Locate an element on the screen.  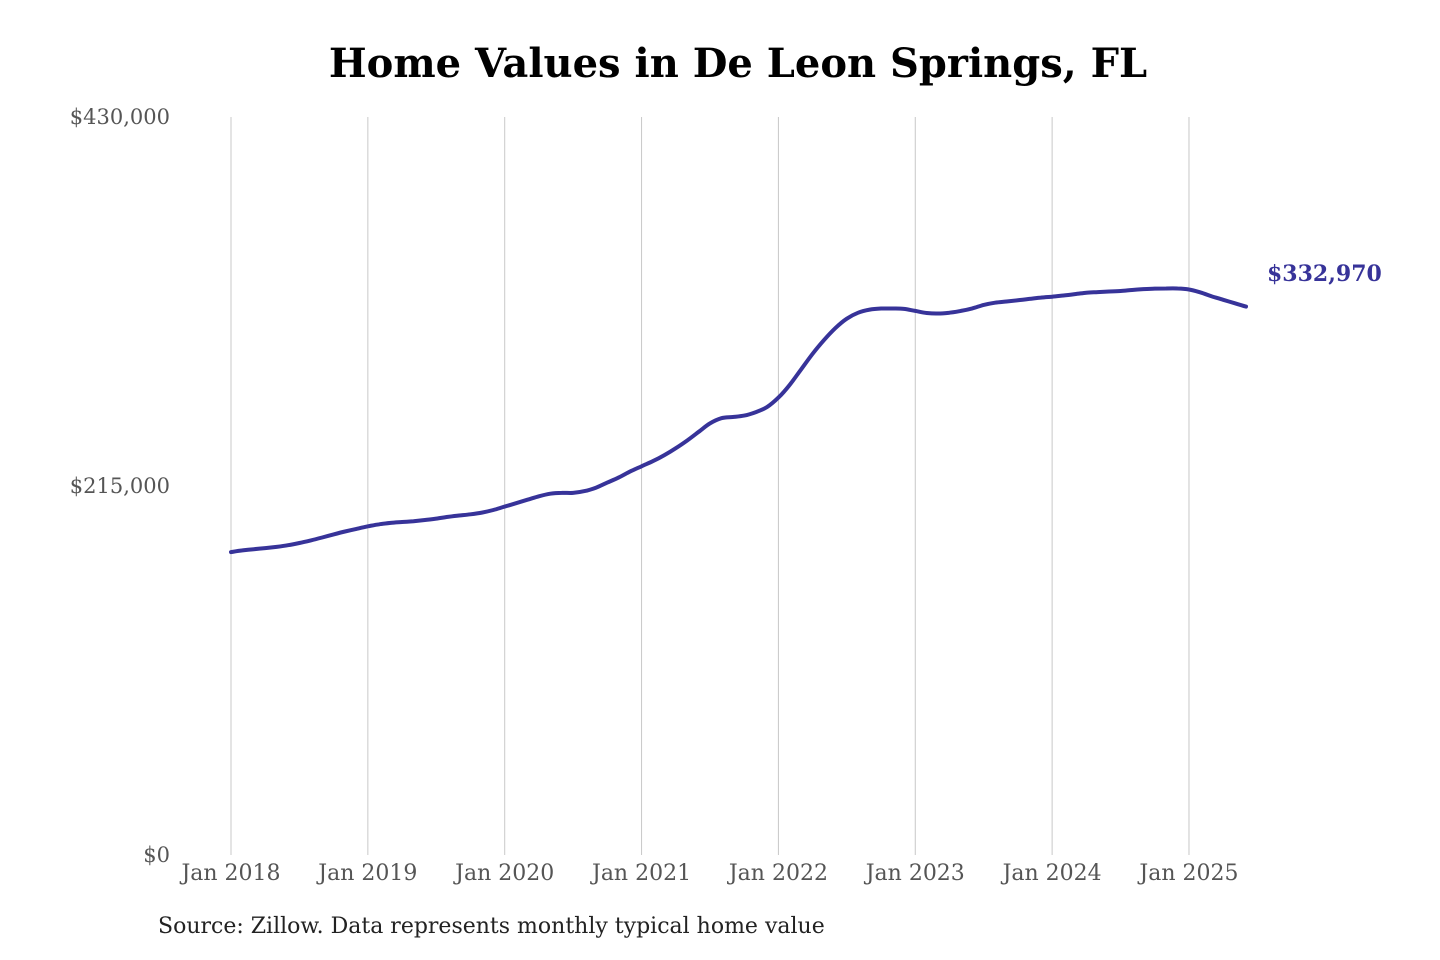
x-tick-label: Jan 2021 is located at coordinates (640, 873).